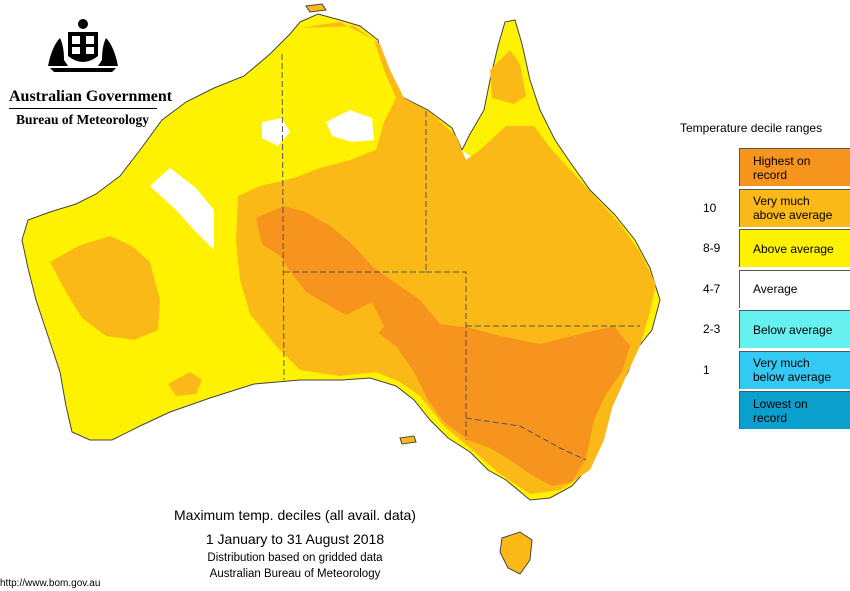 The height and width of the screenshot is (591, 850). Describe the element at coordinates (295, 515) in the screenshot. I see `map-title: Maximum temp. deciles (all avail. data)` at that location.